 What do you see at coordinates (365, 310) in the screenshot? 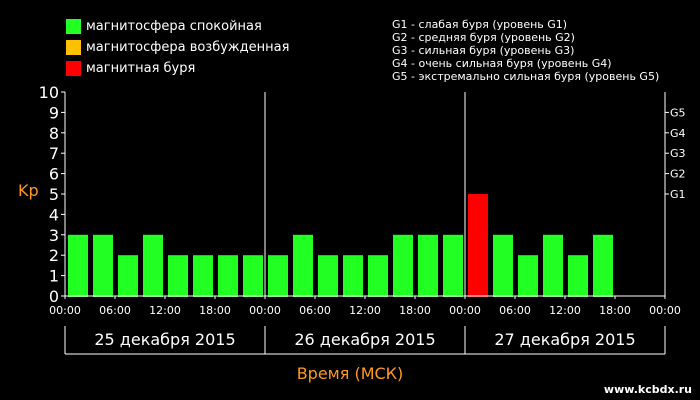
I see `x-tick-label-6: 12:00` at bounding box center [365, 310].